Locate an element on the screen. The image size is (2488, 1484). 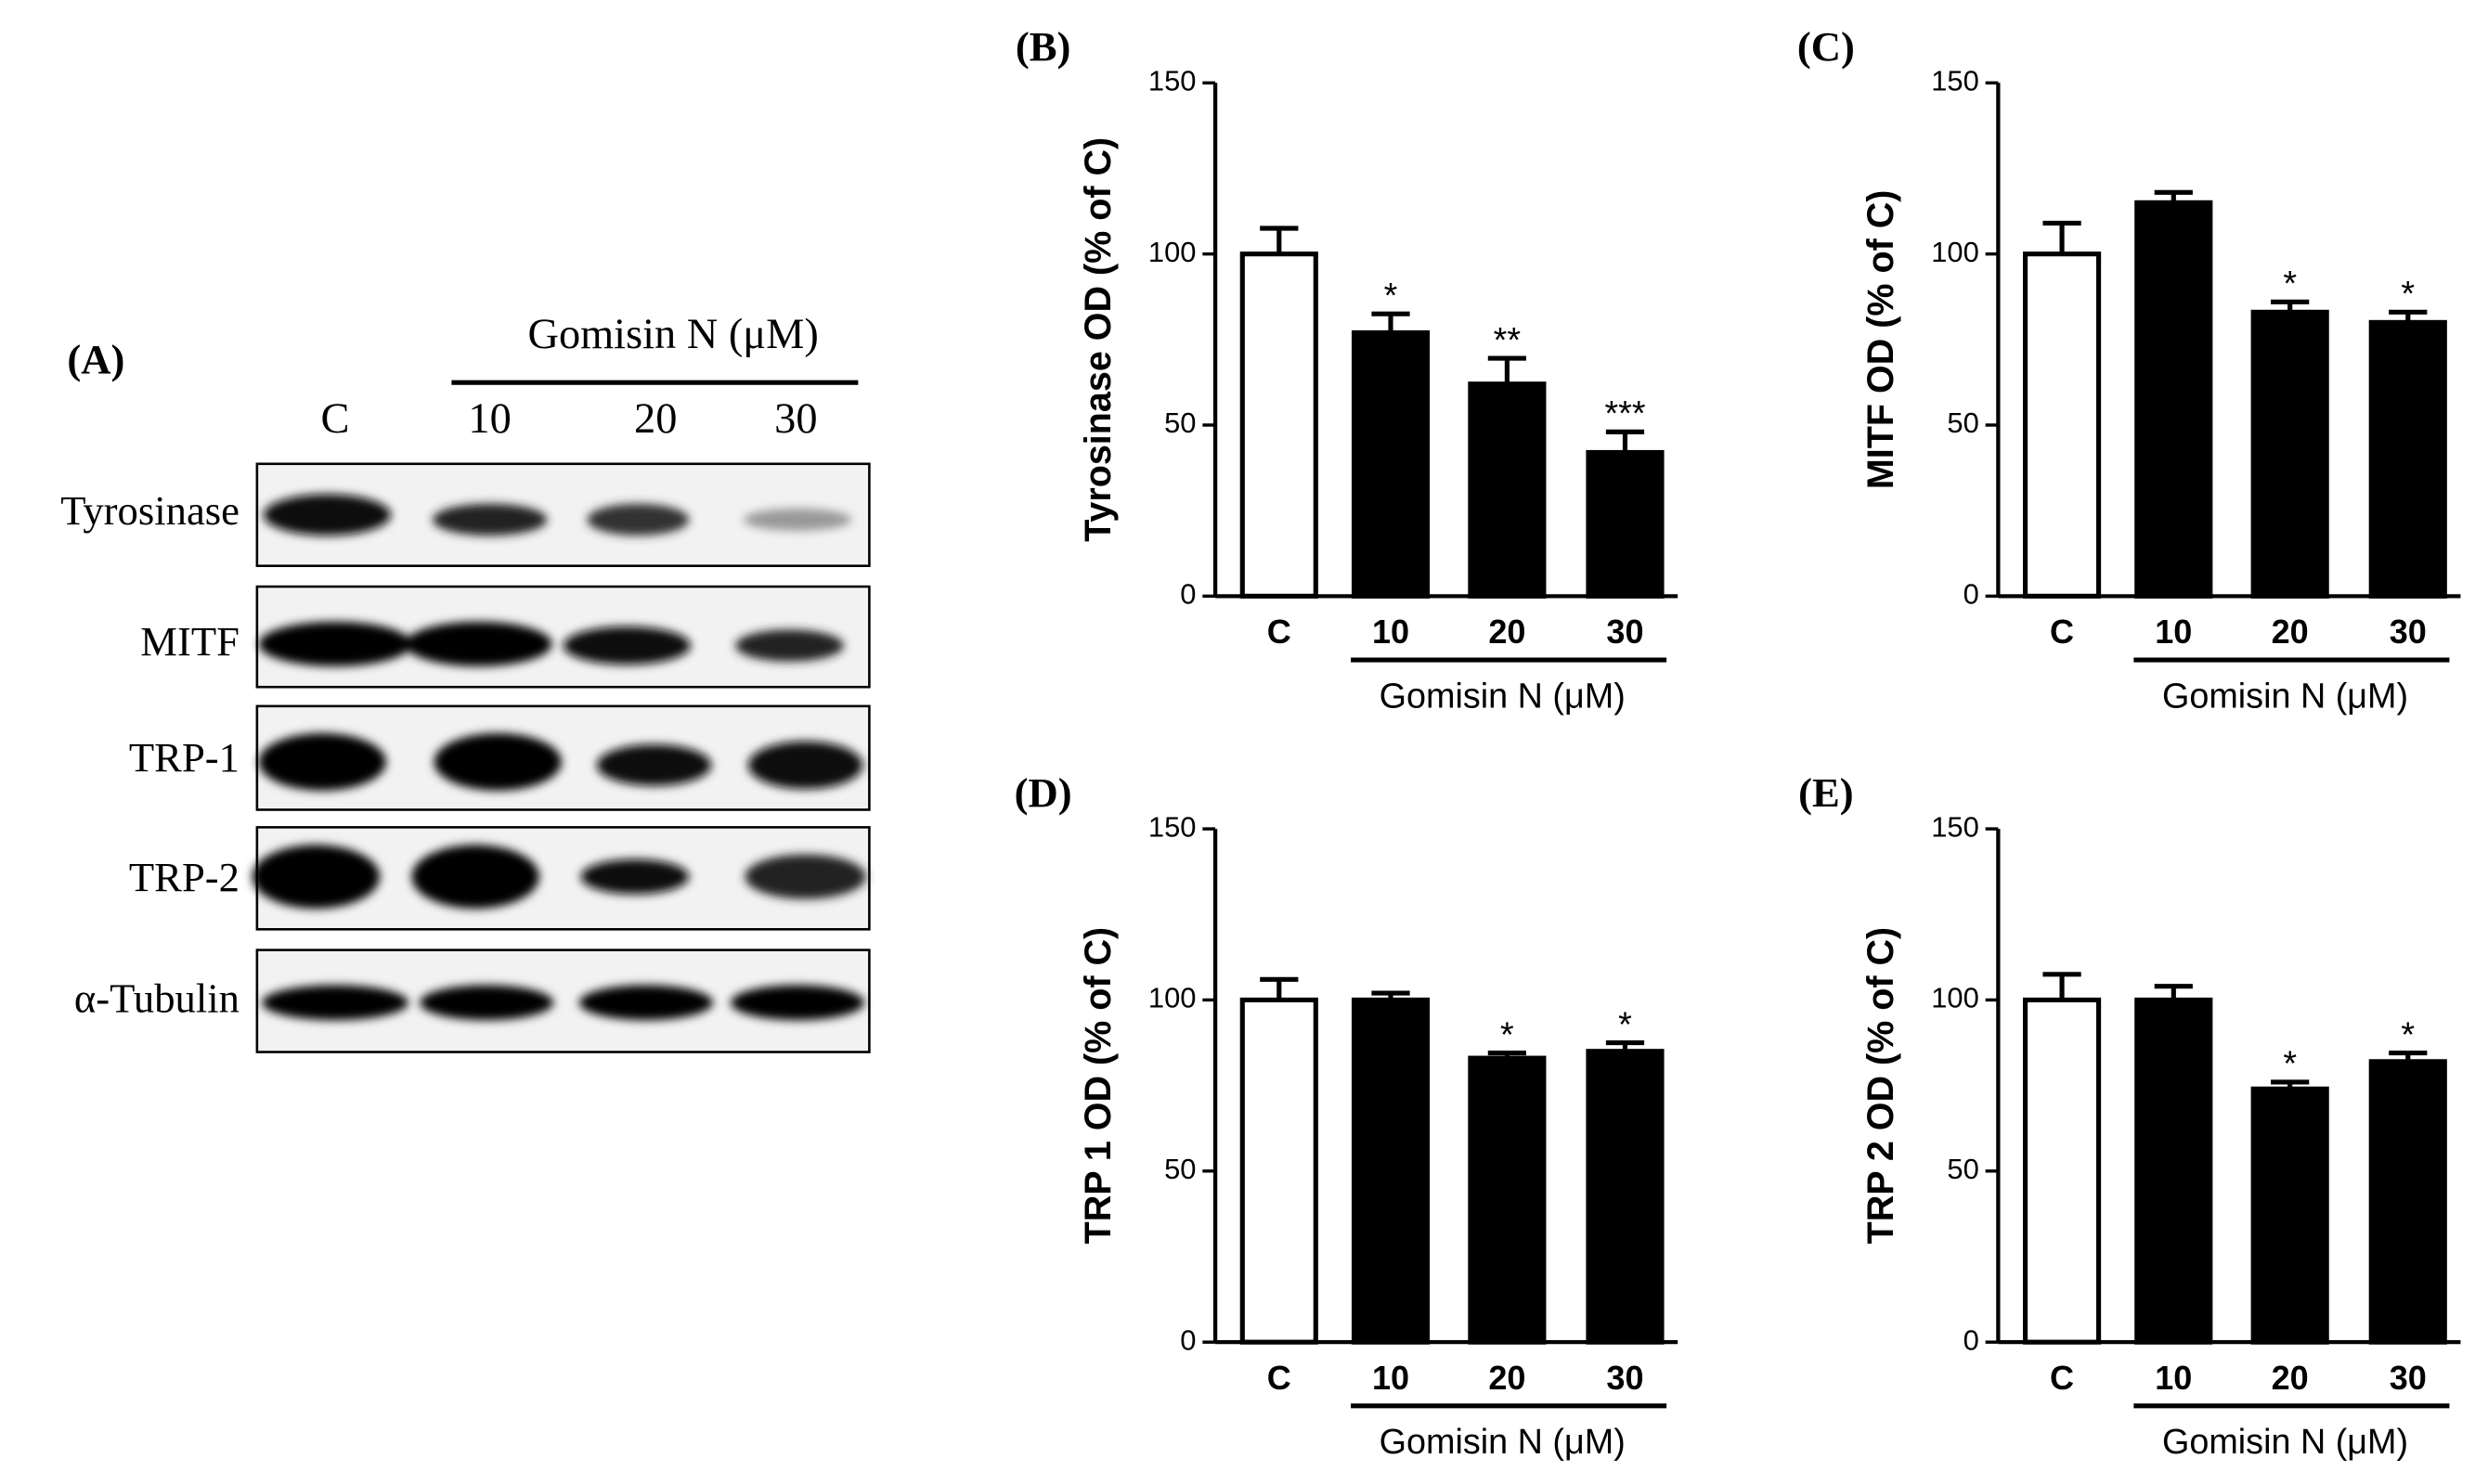
lane-label: 10 is located at coordinates (489, 419).